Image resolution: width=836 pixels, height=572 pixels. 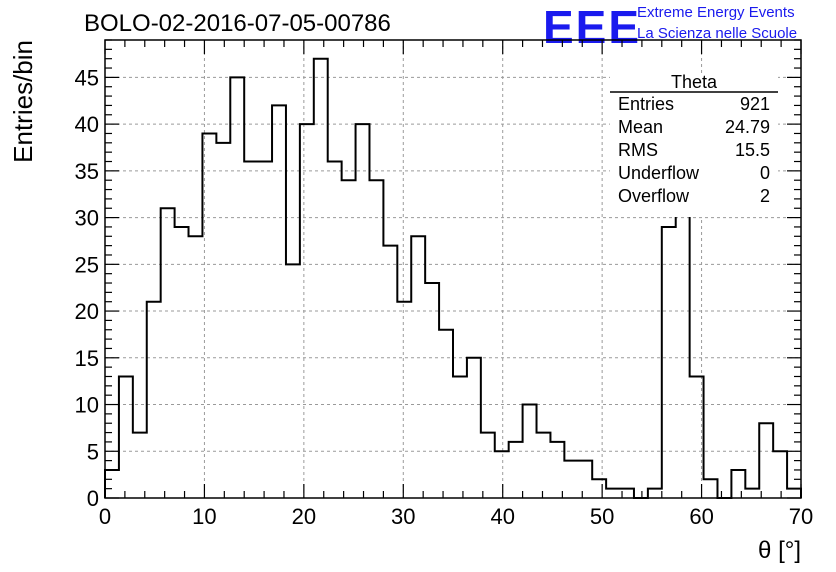 What do you see at coordinates (779, 550) in the screenshot?
I see `x-axis-label: θ [°]` at bounding box center [779, 550].